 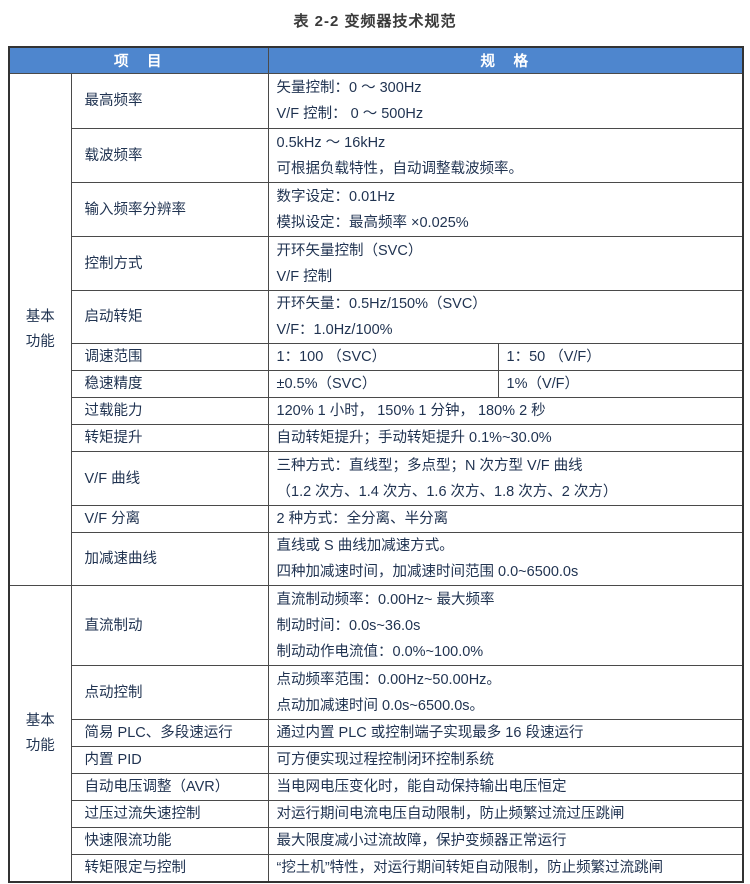 I want to click on item-cell: 调速范围, so click(x=169, y=357).